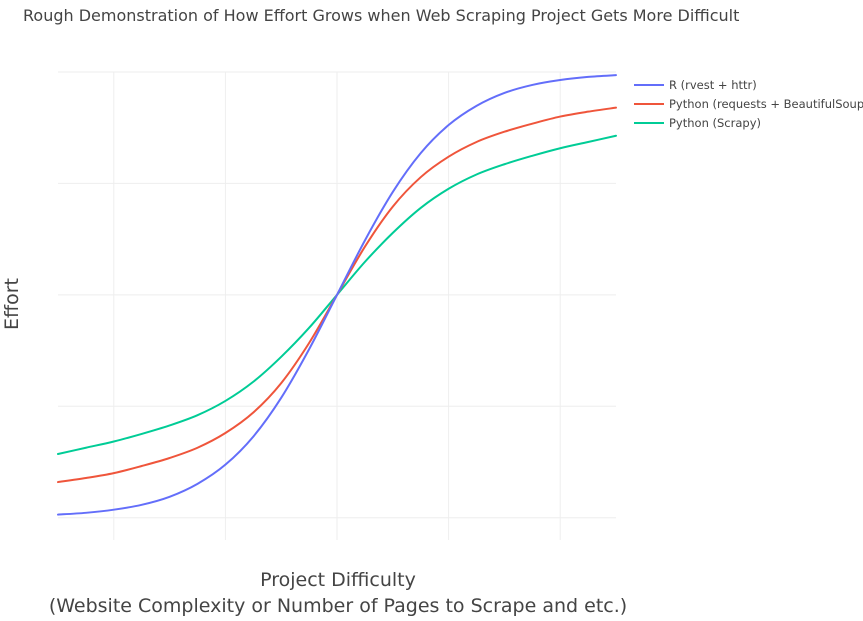 This screenshot has height=621, width=863. Describe the element at coordinates (713, 85) in the screenshot. I see `legend-label-r-rvest-httr: R (rvest + httr)` at that location.